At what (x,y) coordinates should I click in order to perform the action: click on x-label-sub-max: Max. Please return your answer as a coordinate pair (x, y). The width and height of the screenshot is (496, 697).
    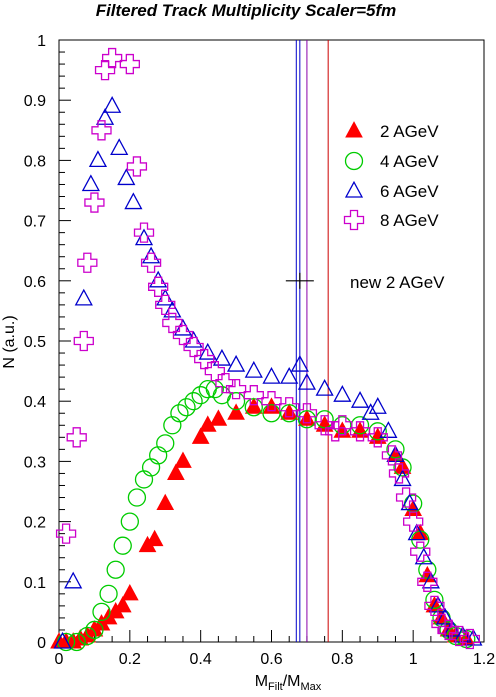
    Looking at the image, I should click on (311, 686).